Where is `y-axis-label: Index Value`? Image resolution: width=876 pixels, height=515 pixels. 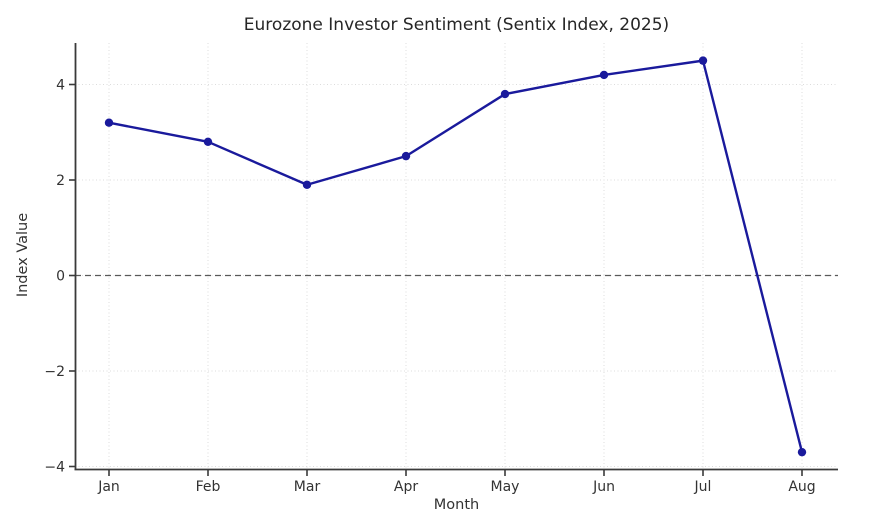
y-axis-label: Index Value is located at coordinates (23, 255).